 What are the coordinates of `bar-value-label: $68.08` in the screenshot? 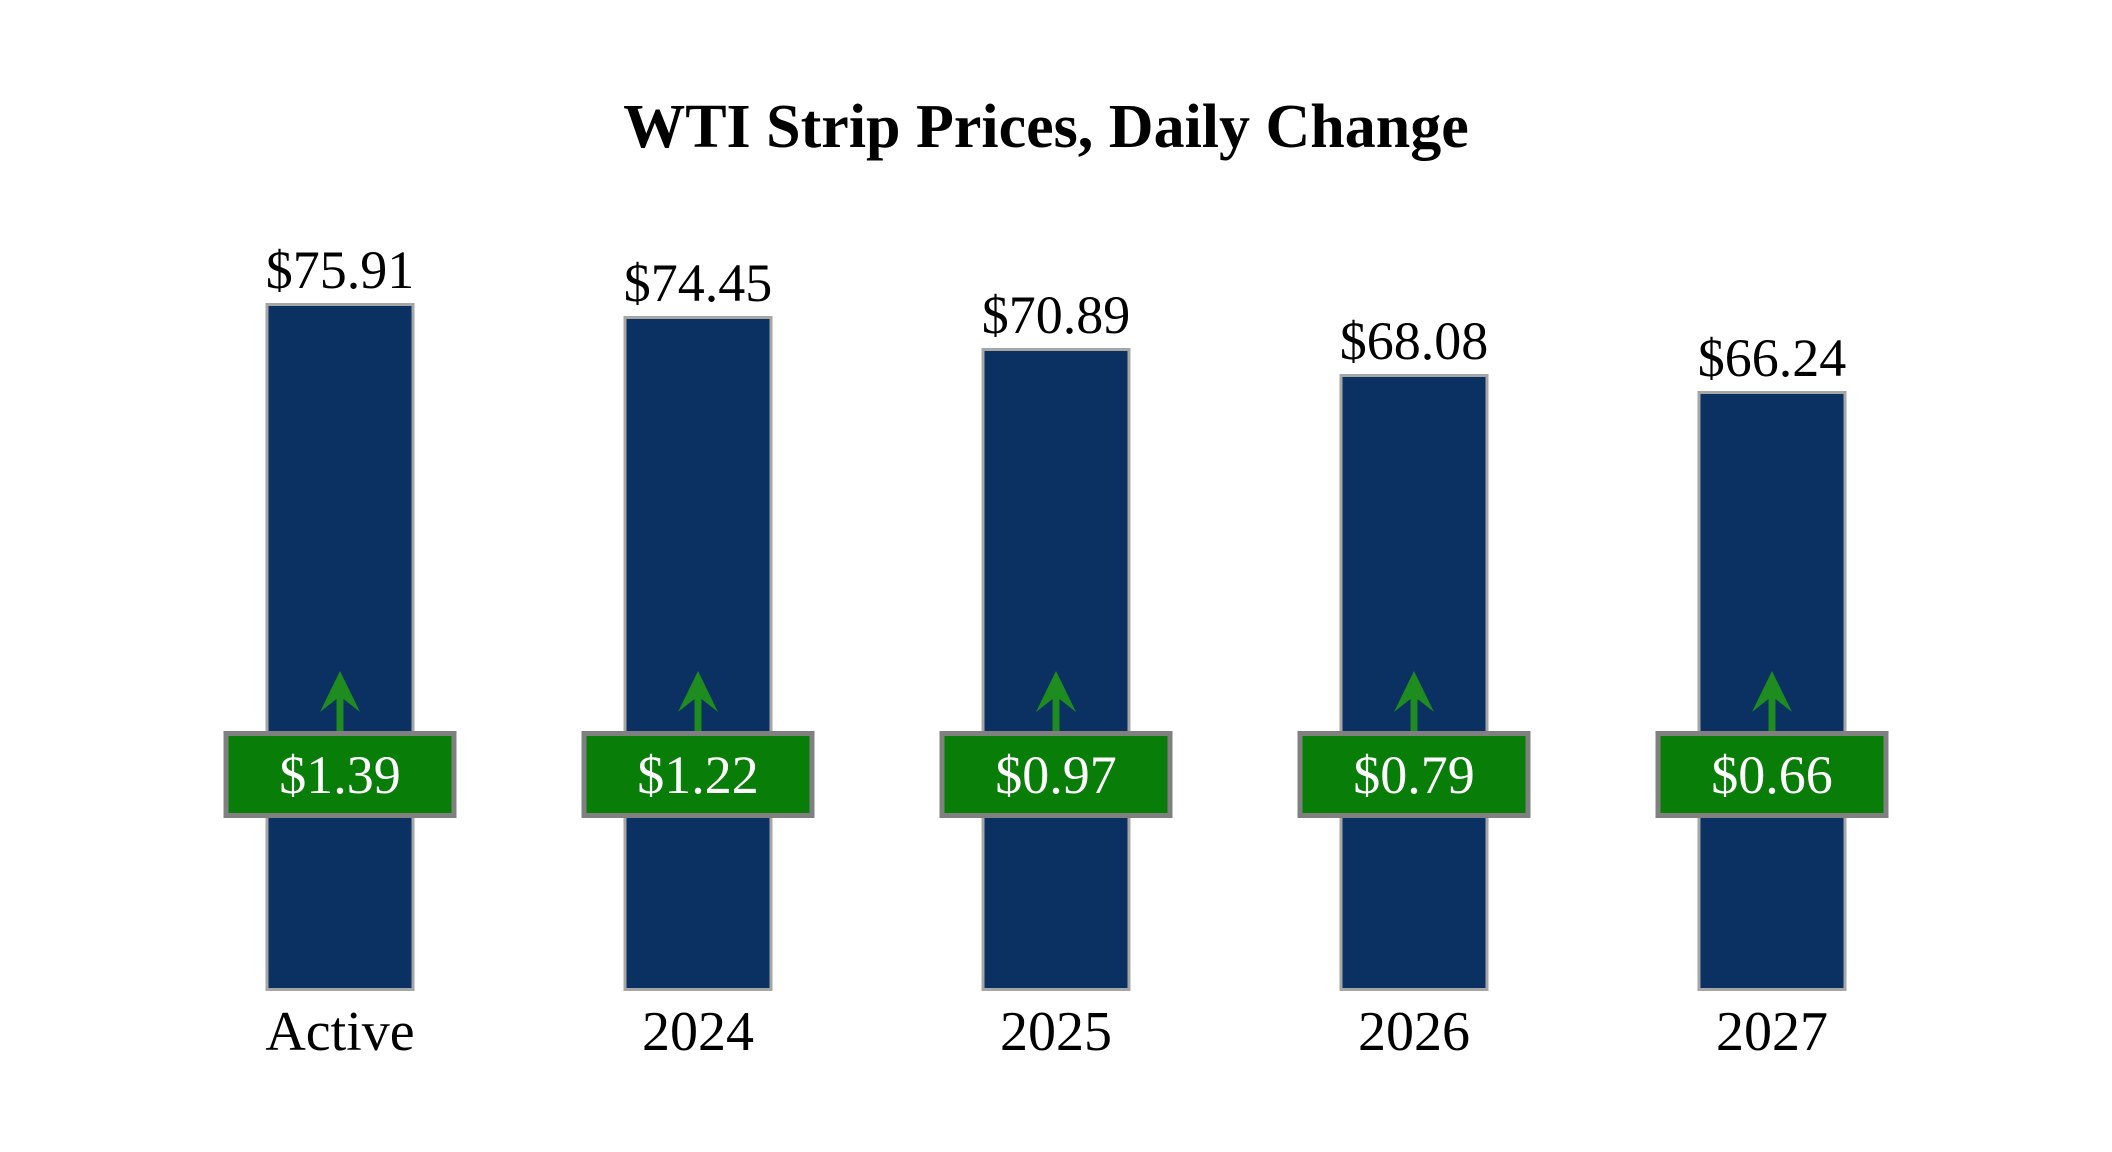 It's located at (1414, 340).